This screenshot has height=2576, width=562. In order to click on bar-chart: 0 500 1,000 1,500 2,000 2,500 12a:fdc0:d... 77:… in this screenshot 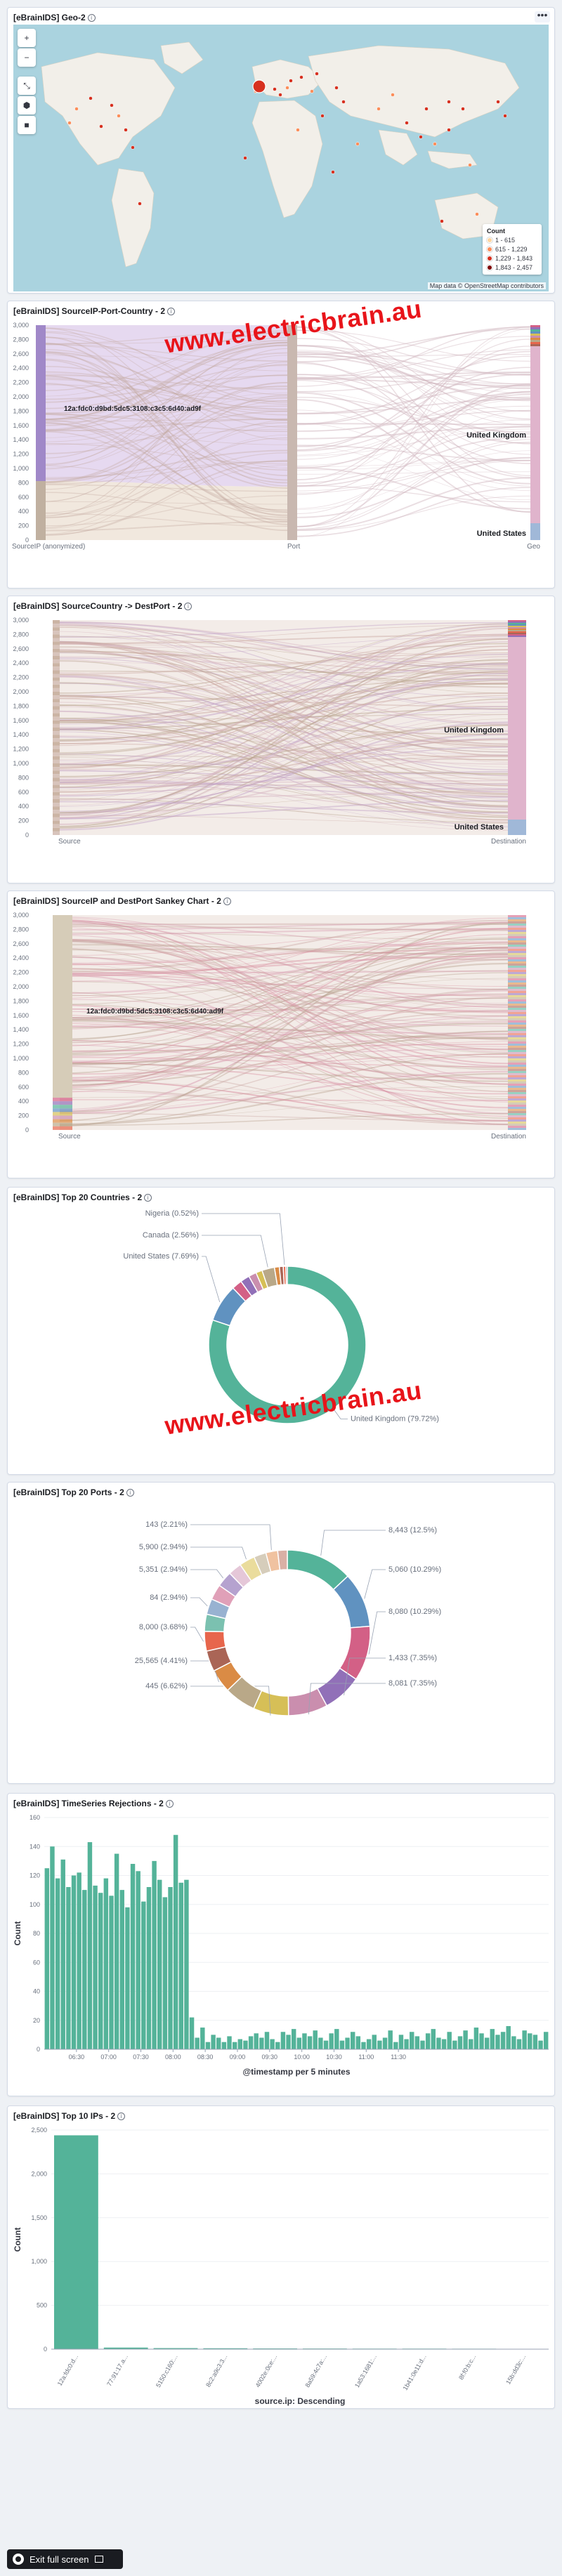, I will do `click(281, 2265)`.